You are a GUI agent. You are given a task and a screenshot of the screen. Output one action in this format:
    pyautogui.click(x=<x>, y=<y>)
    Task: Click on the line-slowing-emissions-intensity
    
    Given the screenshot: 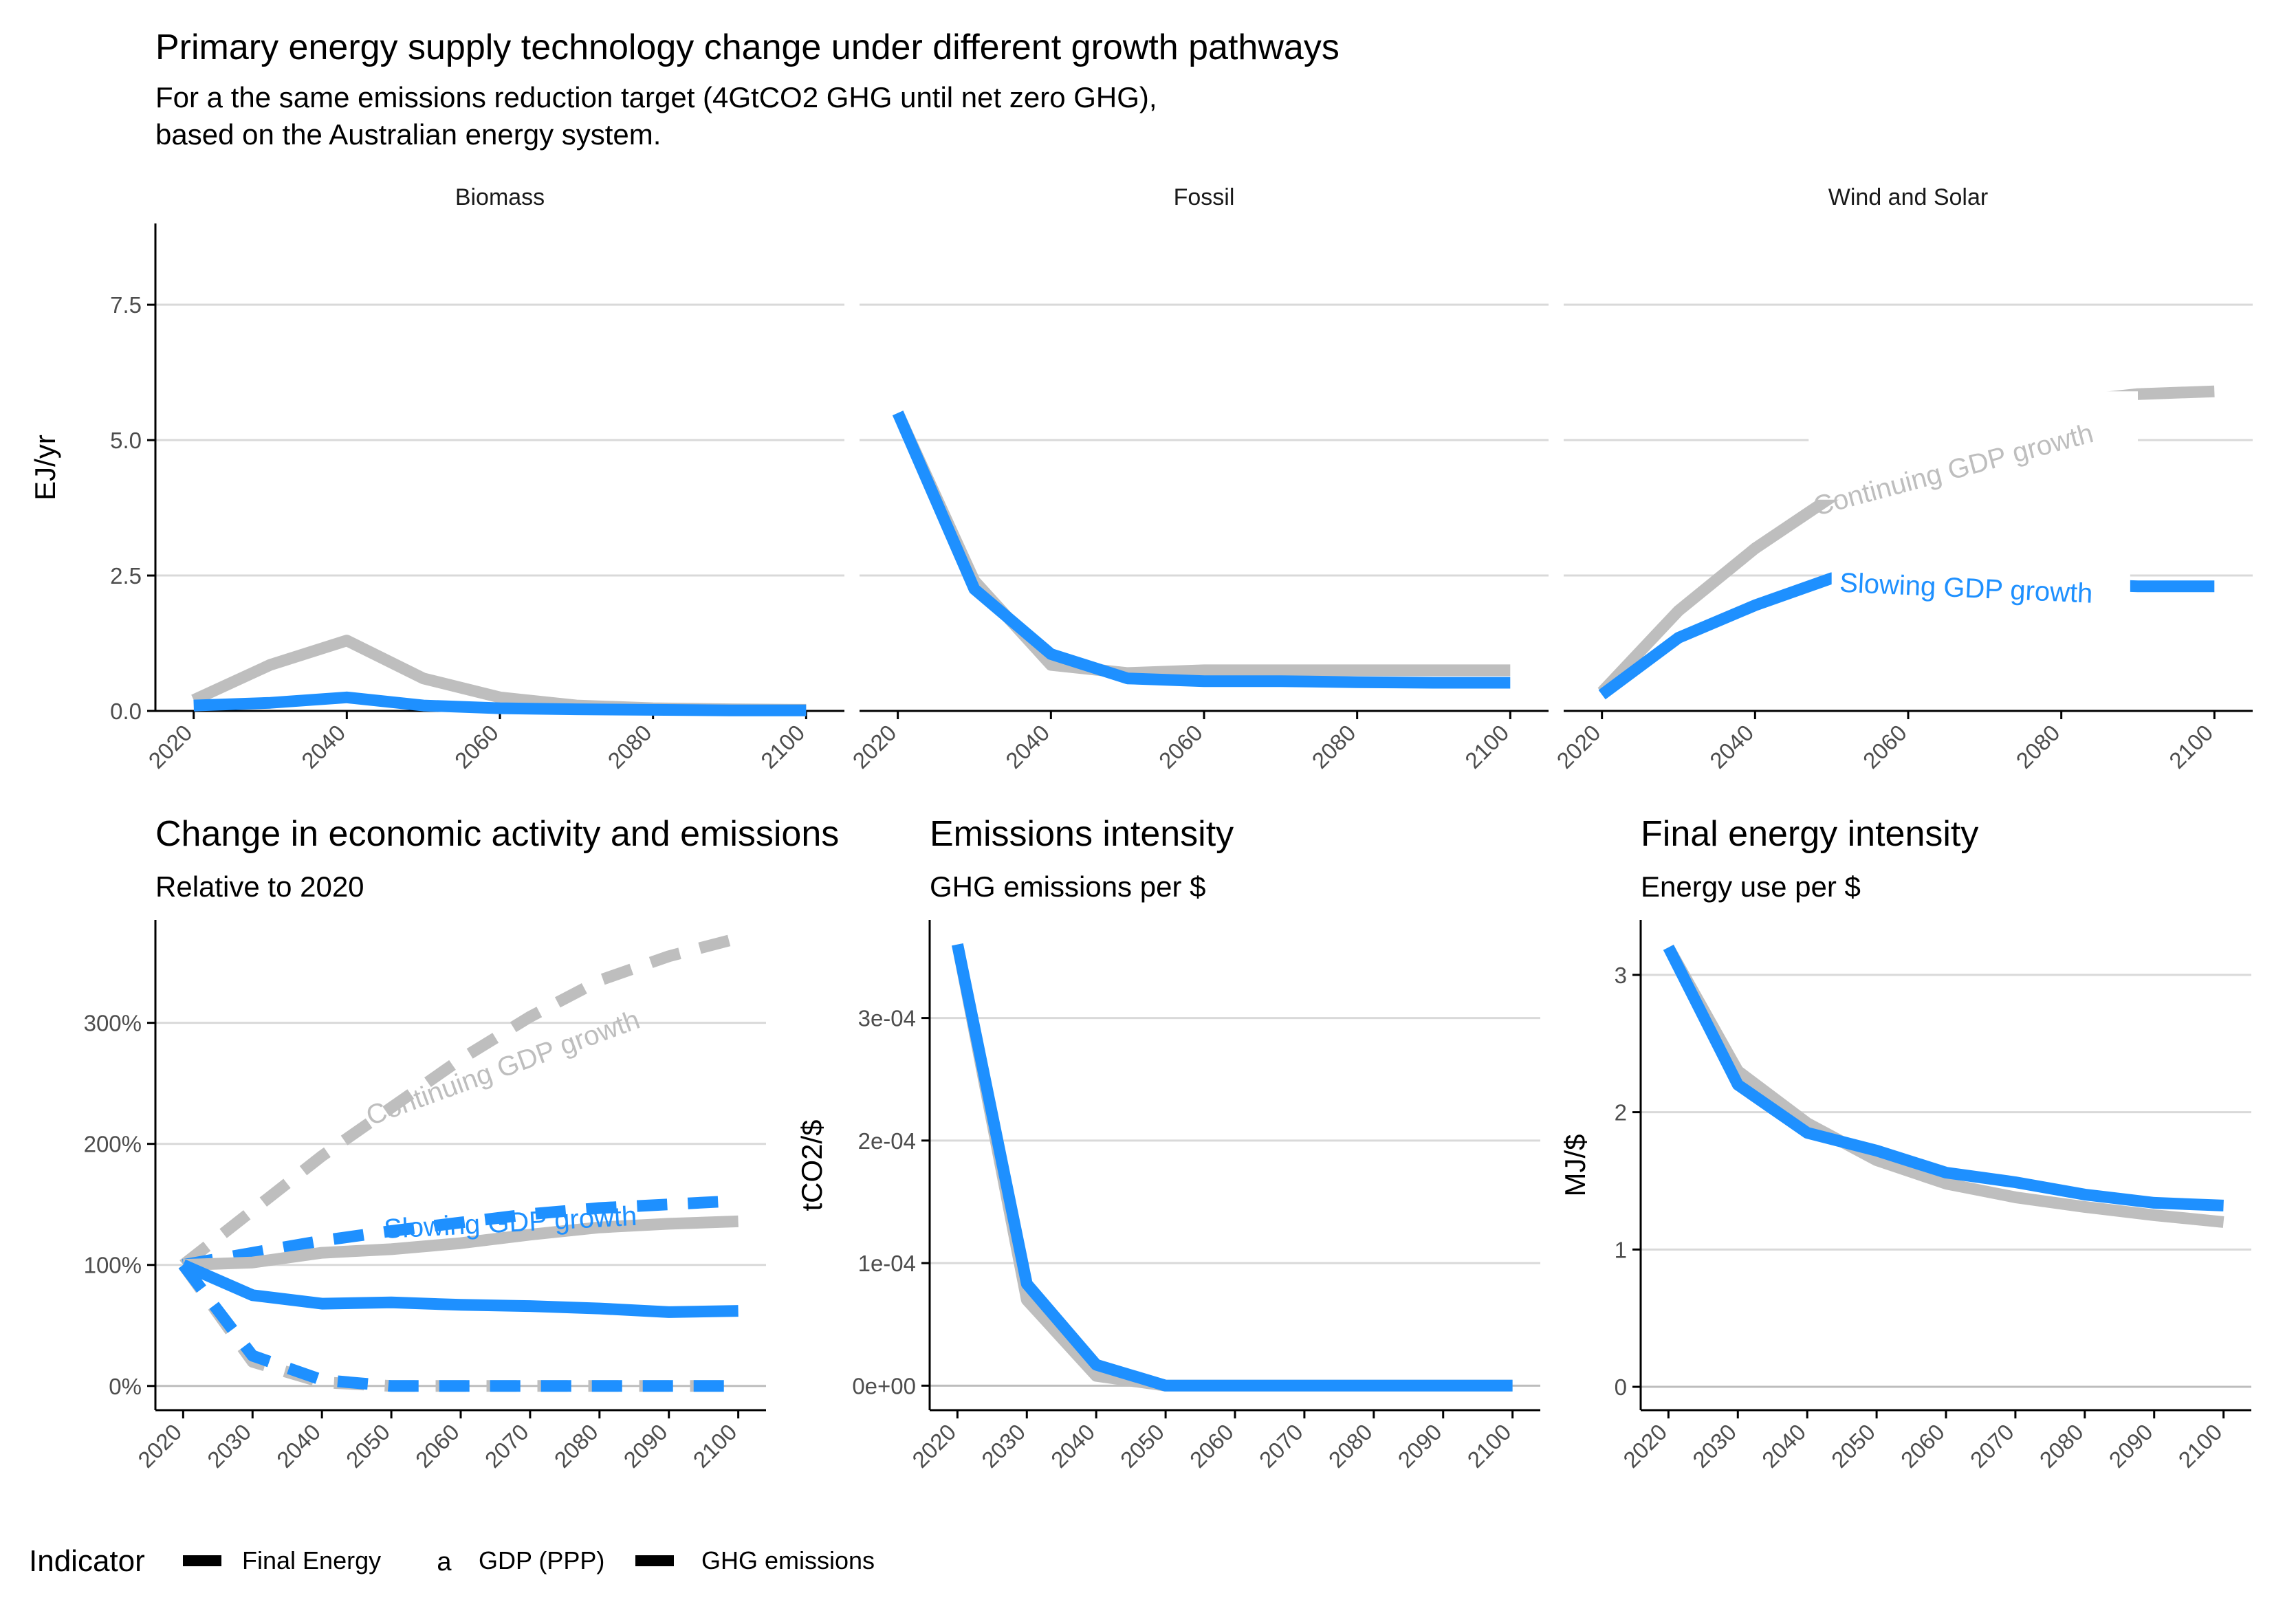 What is the action you would take?
    pyautogui.click(x=1232, y=1167)
    